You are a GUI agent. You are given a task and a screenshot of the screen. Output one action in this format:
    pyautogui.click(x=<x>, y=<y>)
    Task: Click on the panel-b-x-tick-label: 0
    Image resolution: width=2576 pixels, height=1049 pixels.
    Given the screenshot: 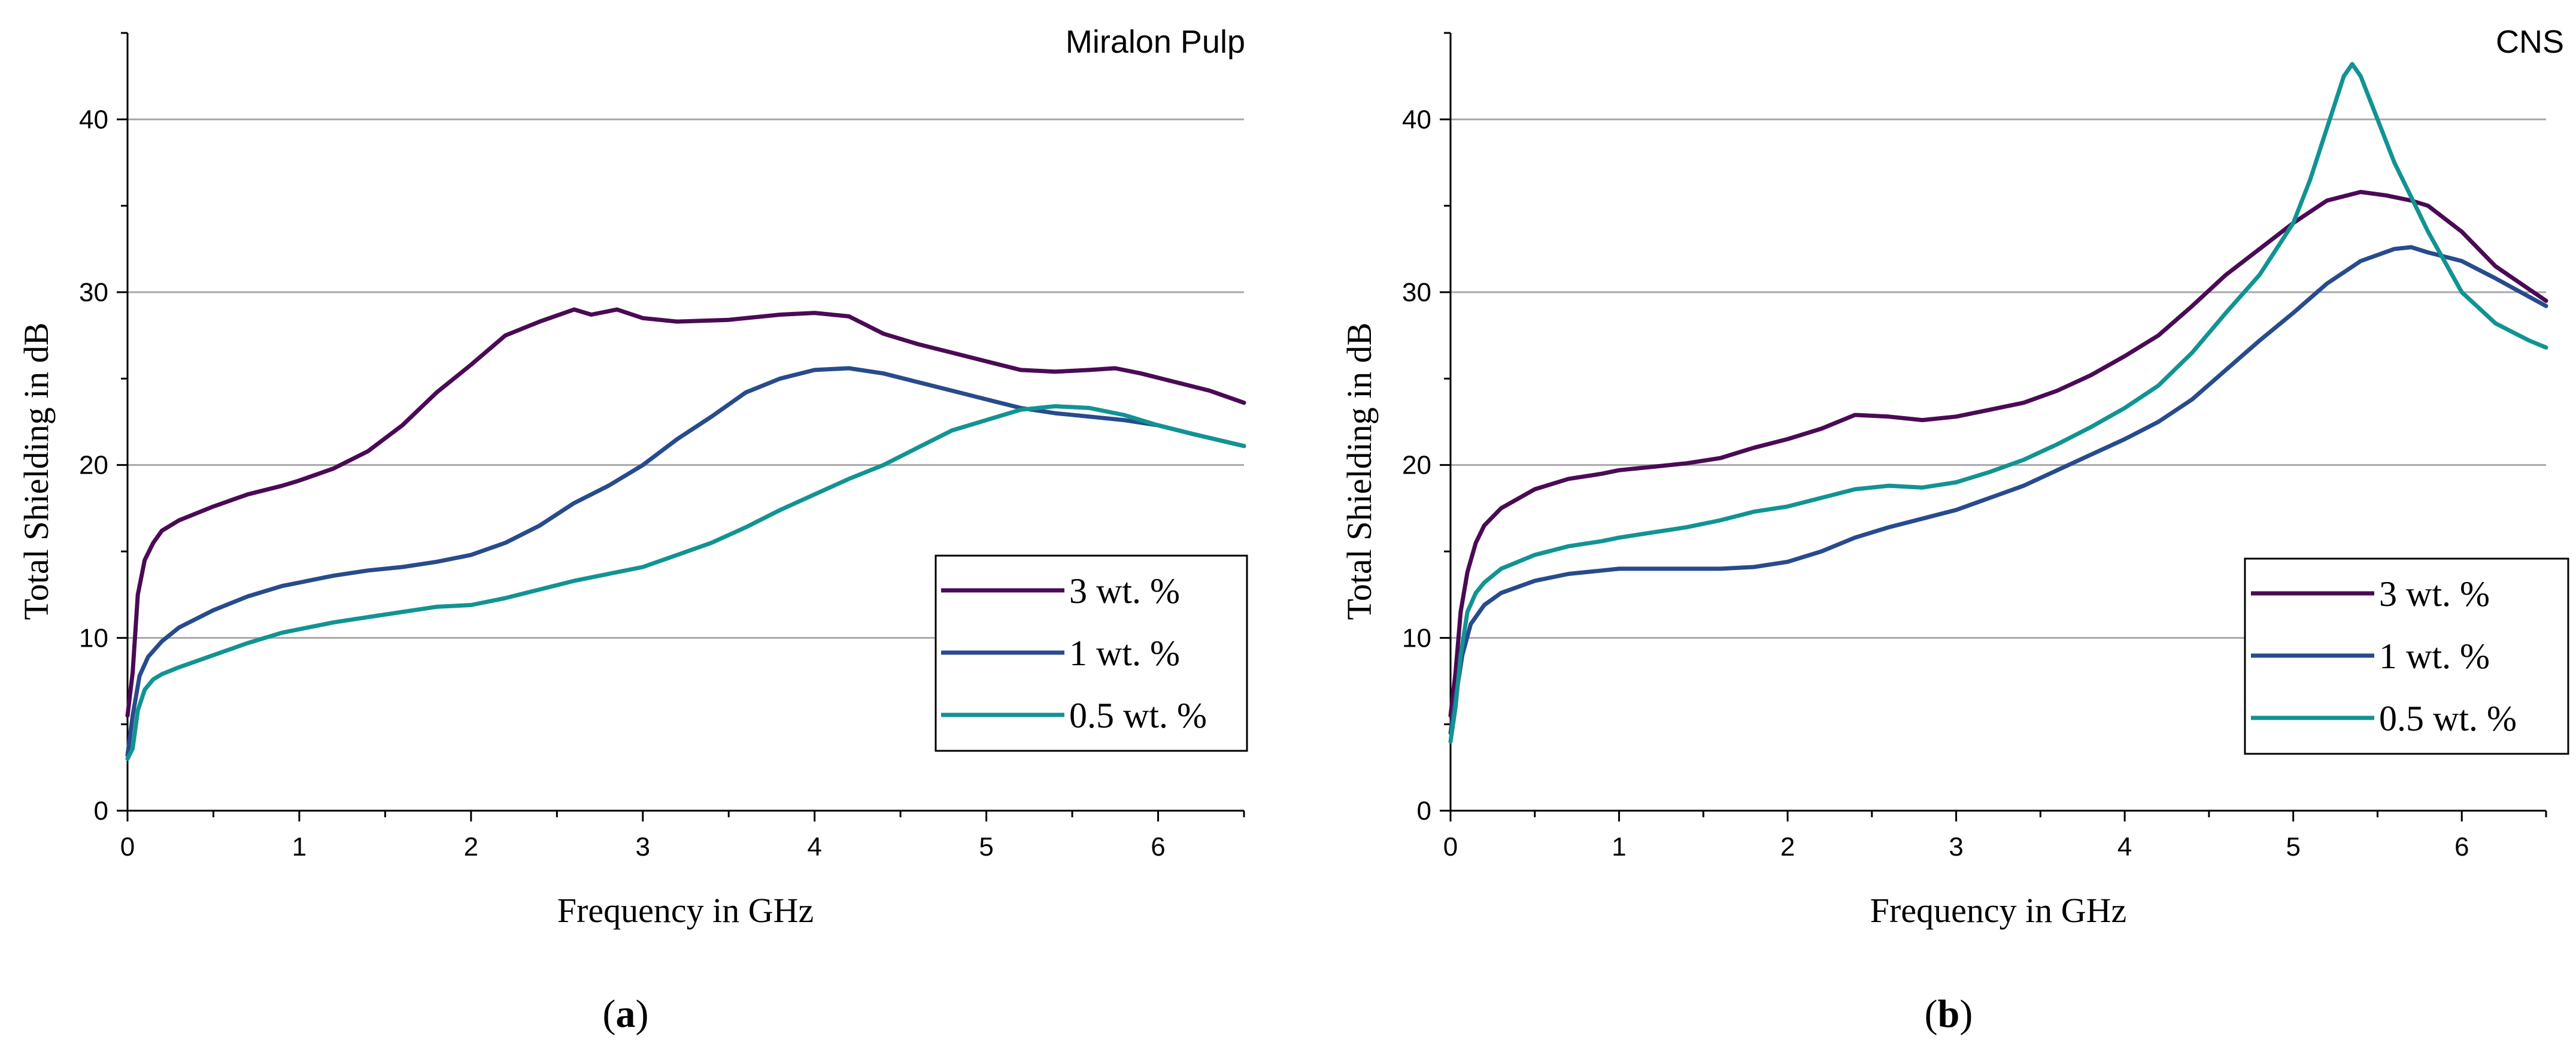 What is the action you would take?
    pyautogui.click(x=1451, y=847)
    